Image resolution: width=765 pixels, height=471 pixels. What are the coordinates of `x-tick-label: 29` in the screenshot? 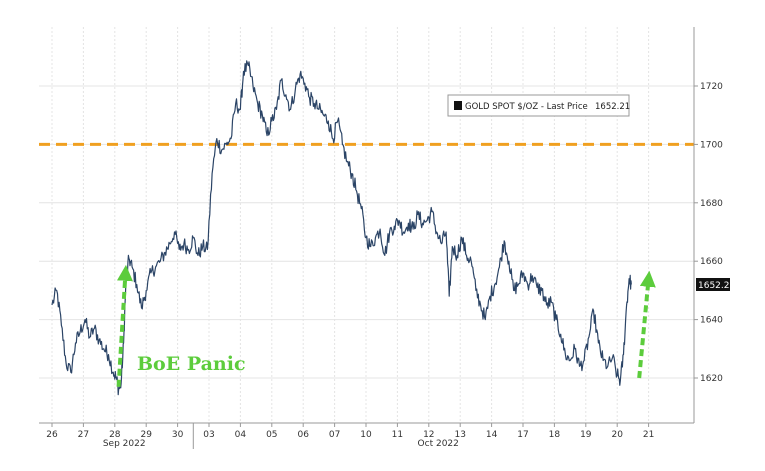 It's located at (146, 435).